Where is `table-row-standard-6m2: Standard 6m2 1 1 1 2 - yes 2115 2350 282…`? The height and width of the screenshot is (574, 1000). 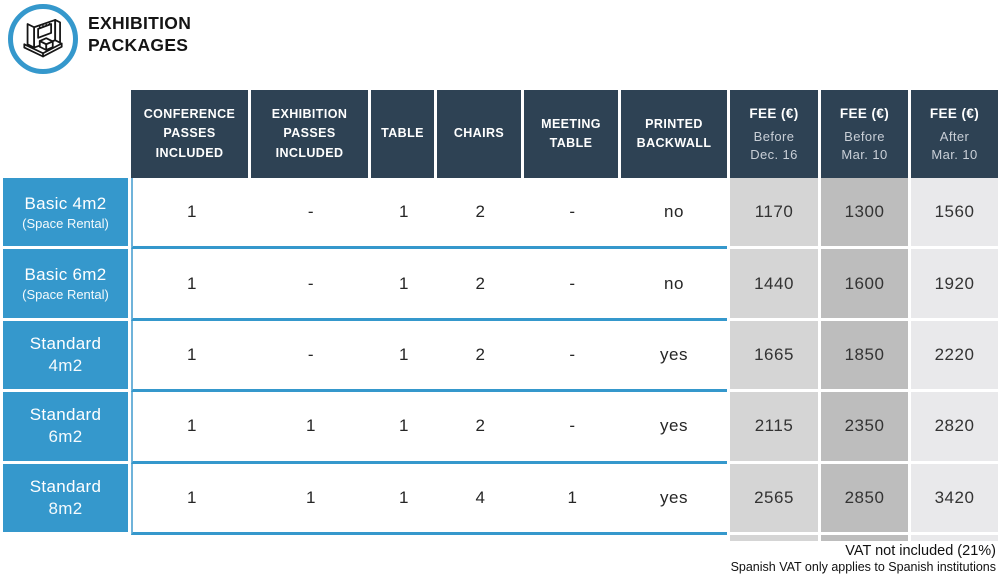 table-row-standard-6m2: Standard 6m2 1 1 1 2 - yes 2115 2350 282… is located at coordinates (499, 428).